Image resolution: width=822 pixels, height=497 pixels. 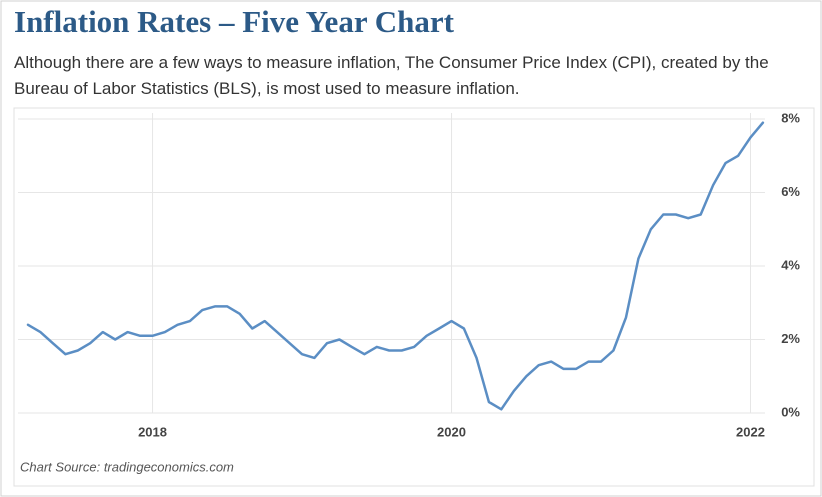 What do you see at coordinates (127, 466) in the screenshot?
I see `chart-source: Chart Source: tradingeconomics.com` at bounding box center [127, 466].